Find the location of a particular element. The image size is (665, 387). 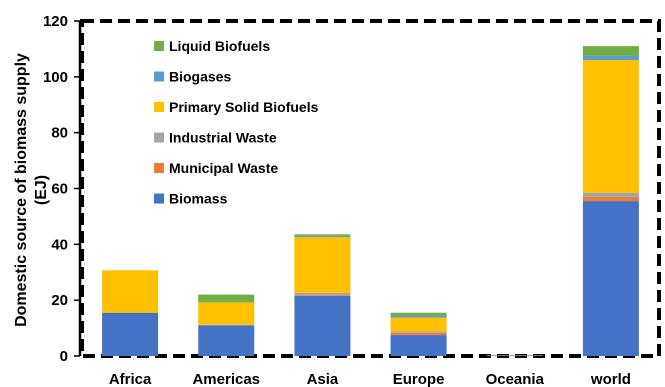

x-category-label: Oceania is located at coordinates (515, 379).